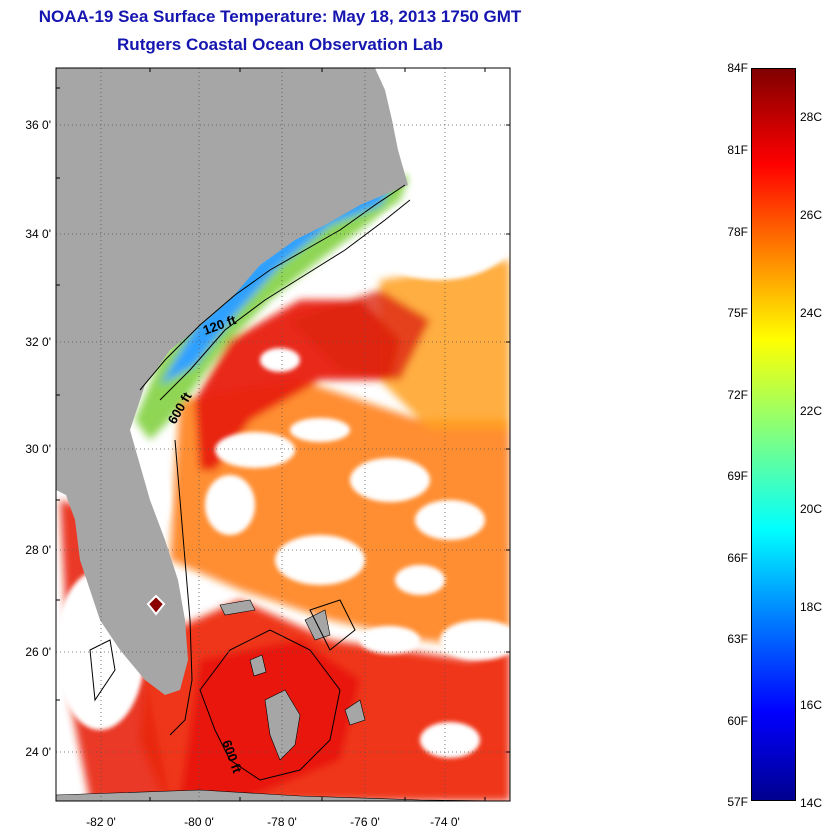 The height and width of the screenshot is (832, 833). What do you see at coordinates (737, 721) in the screenshot?
I see `colorbar-f-label: 60F` at bounding box center [737, 721].